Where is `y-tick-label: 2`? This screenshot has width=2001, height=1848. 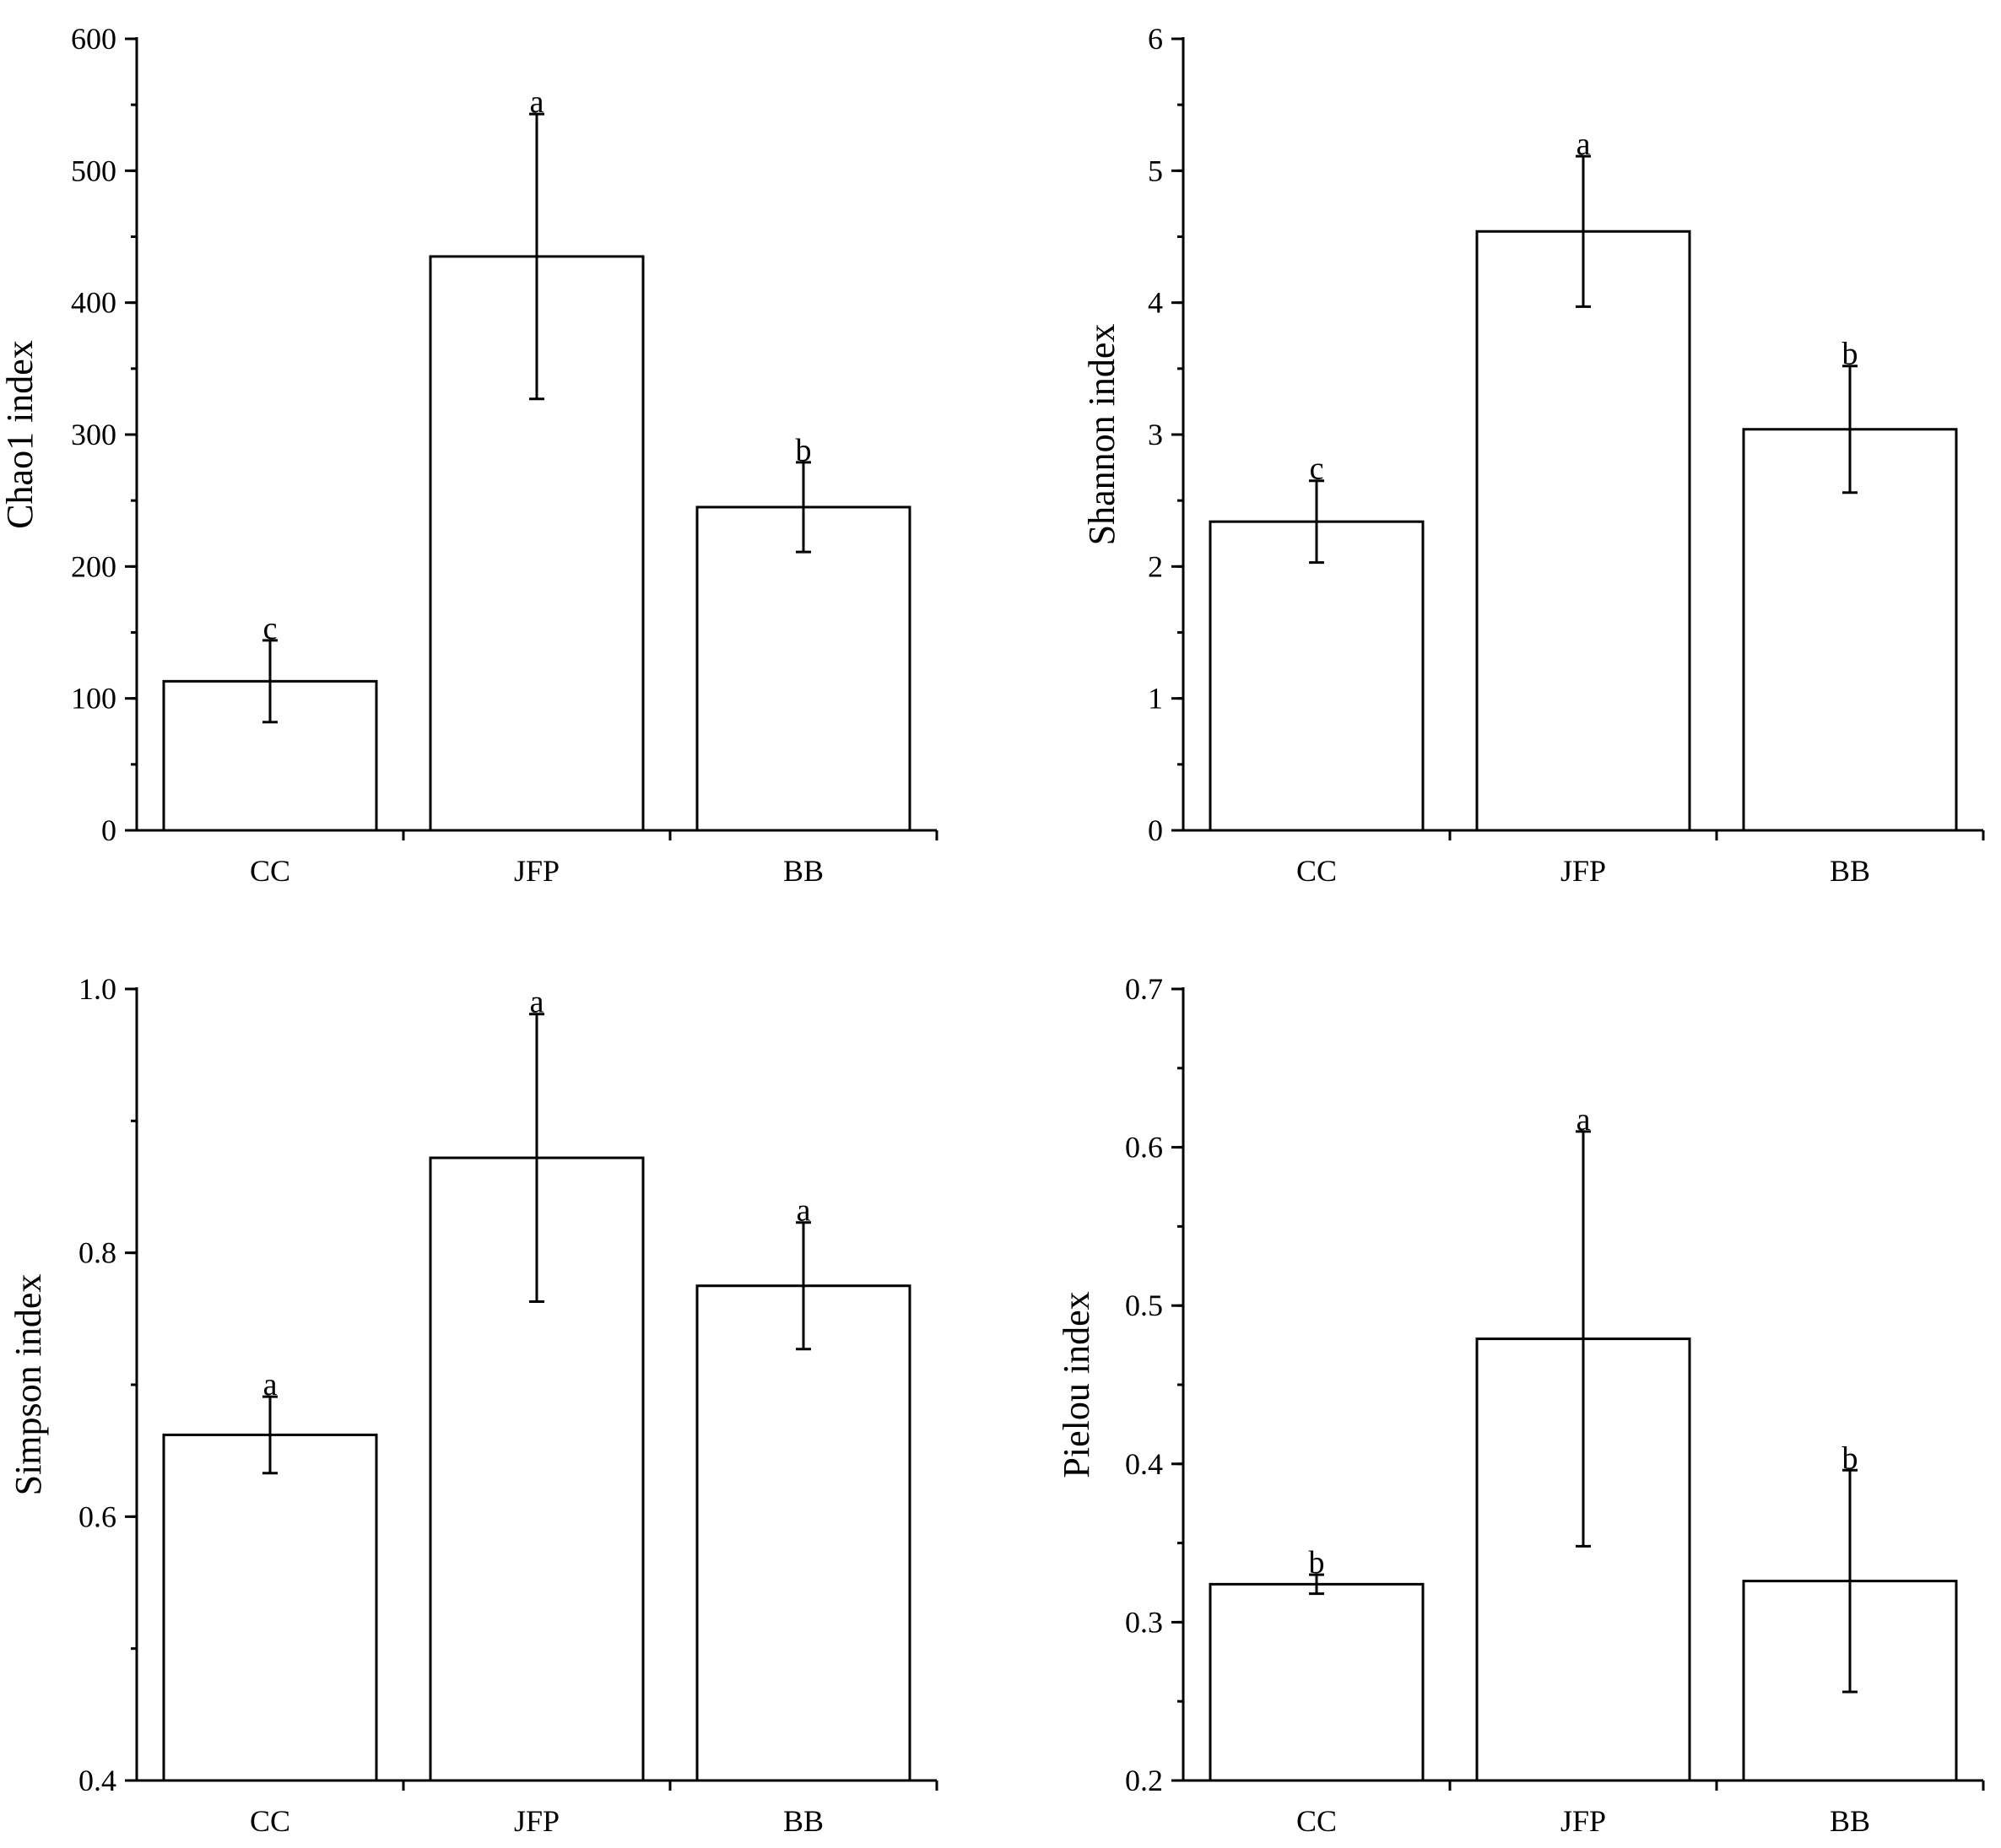
y-tick-label: 2 is located at coordinates (1155, 566).